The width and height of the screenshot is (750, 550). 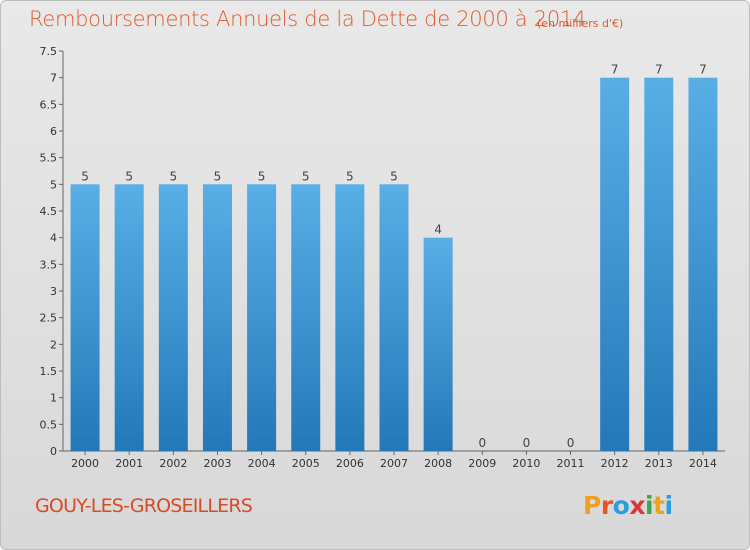 What do you see at coordinates (571, 463) in the screenshot?
I see `x-tick-label: 2011` at bounding box center [571, 463].